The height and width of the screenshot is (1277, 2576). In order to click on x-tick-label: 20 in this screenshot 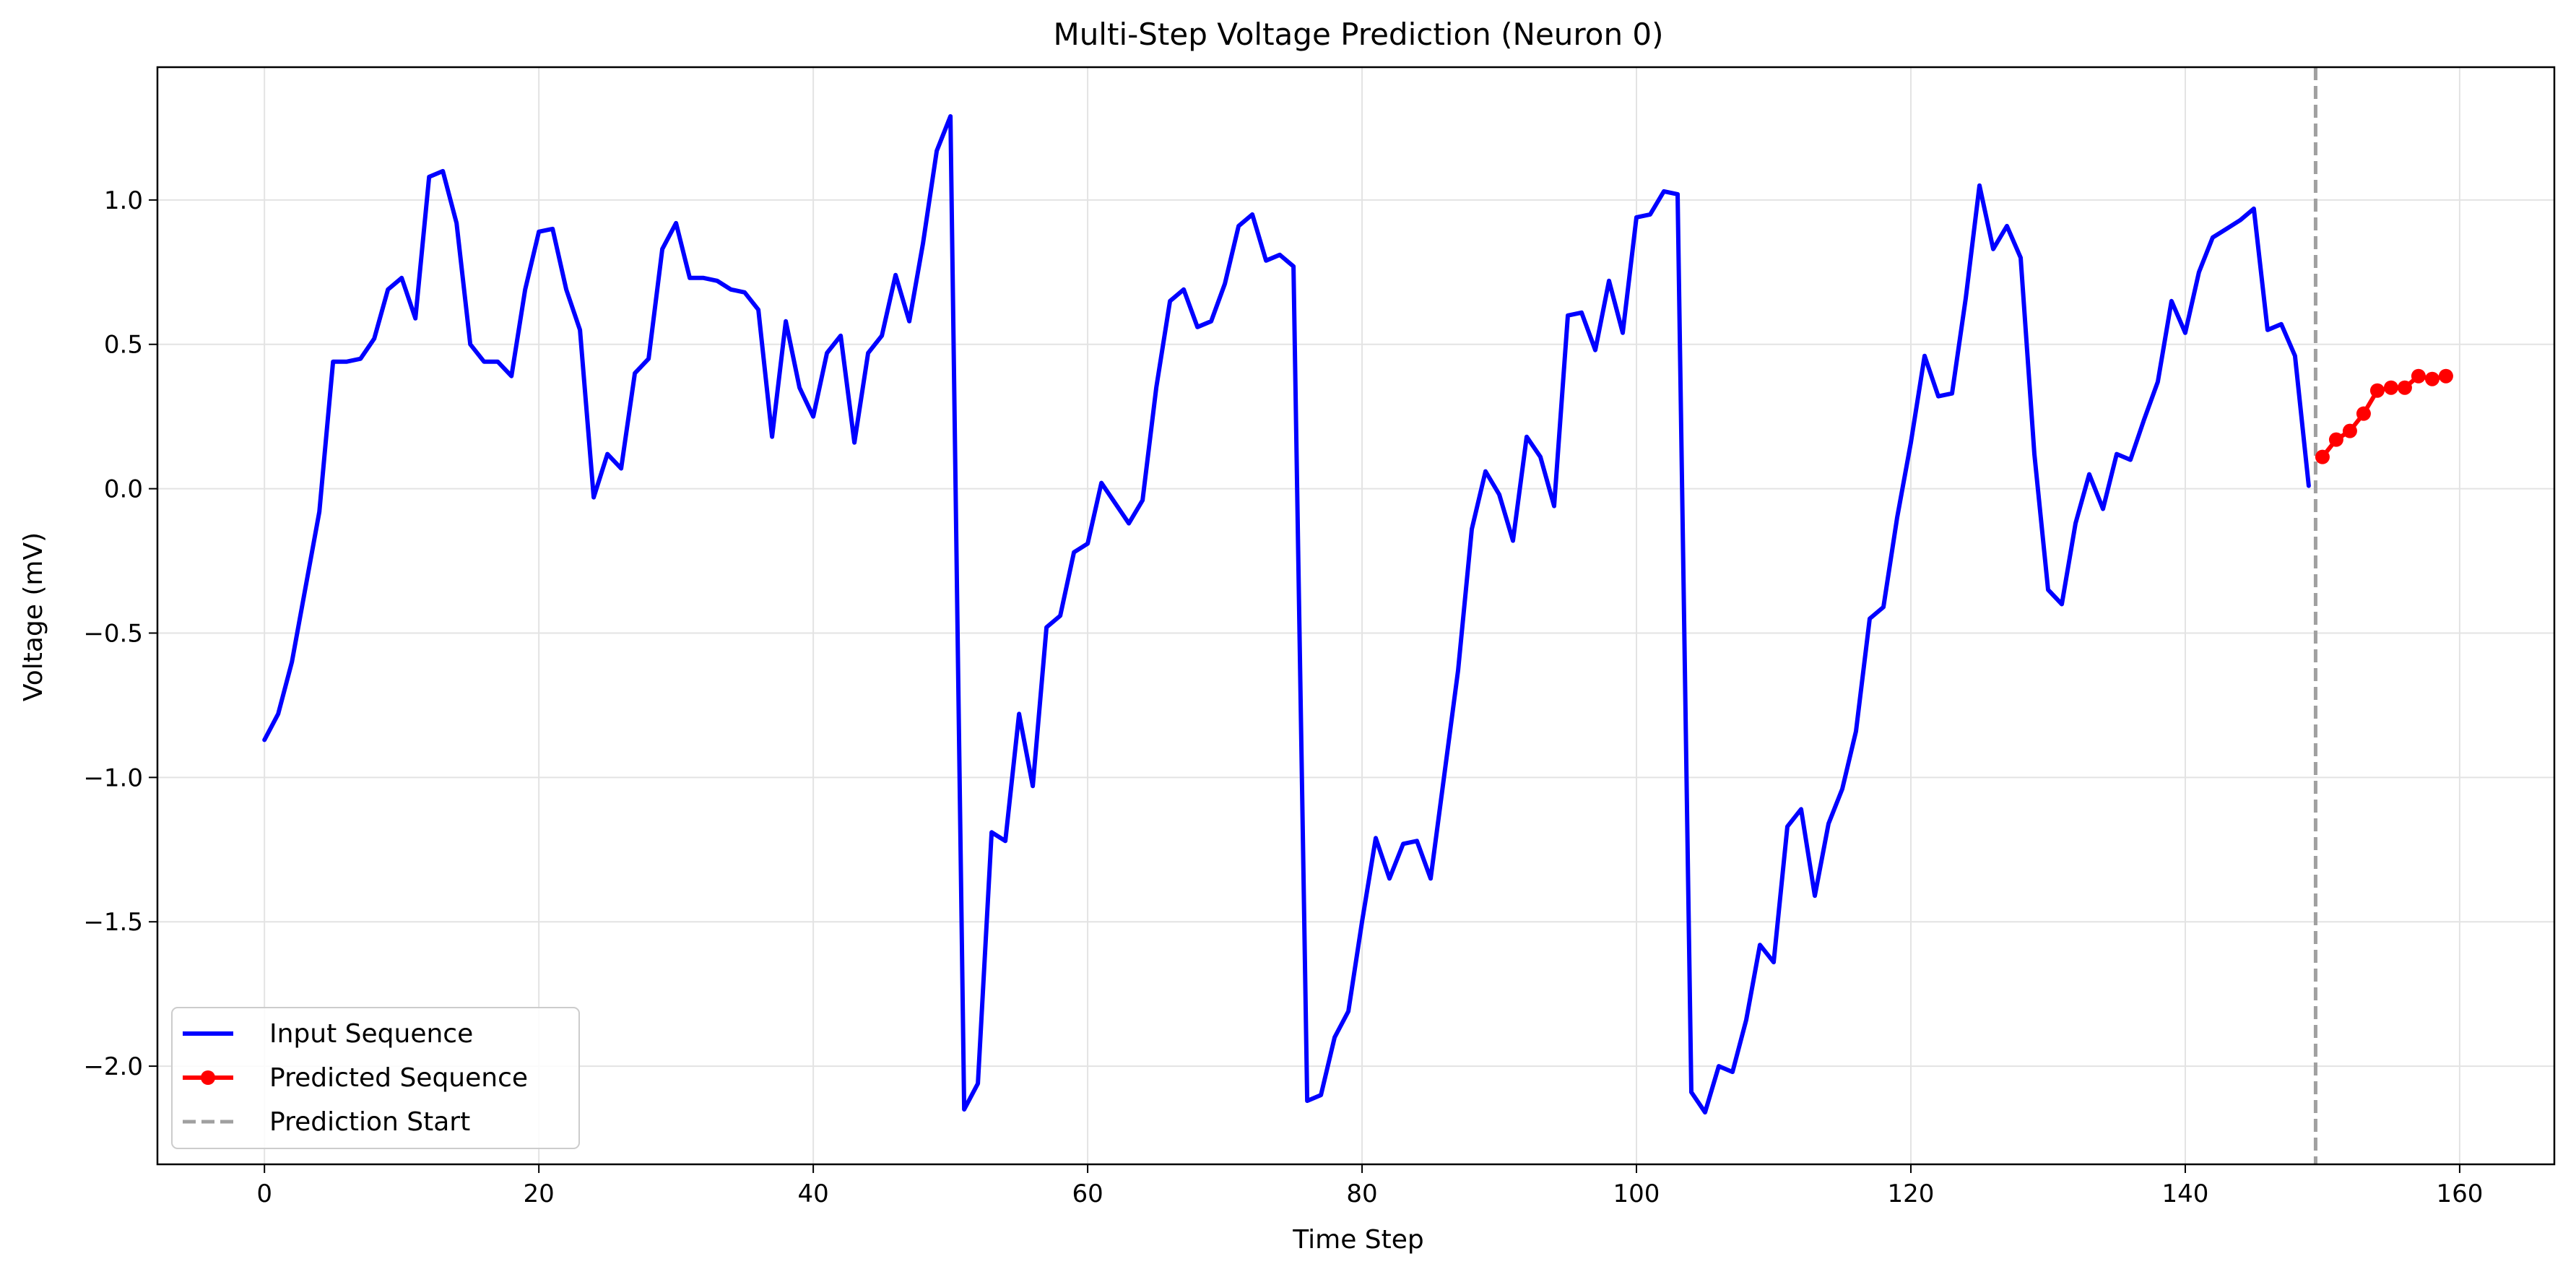, I will do `click(539, 1193)`.